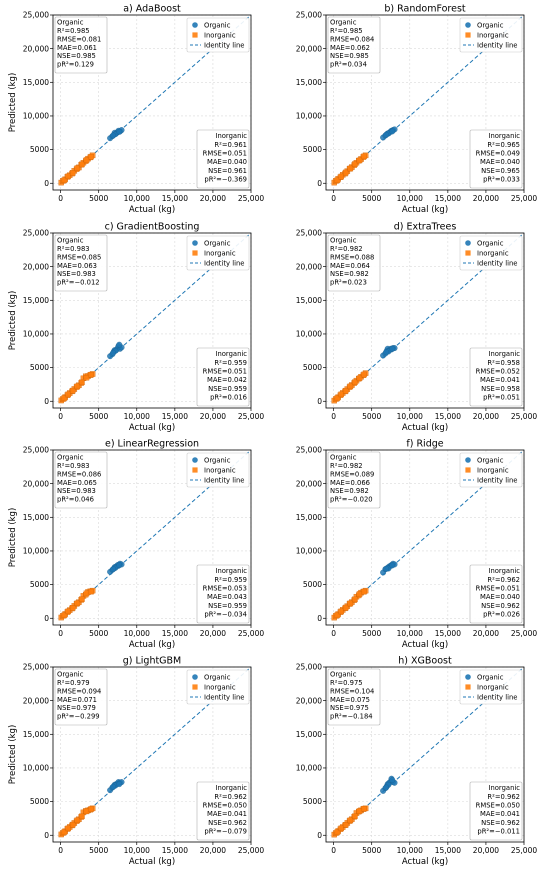  Describe the element at coordinates (225, 589) in the screenshot. I see `inorganic-stat-line: RMSE=0.053` at that location.